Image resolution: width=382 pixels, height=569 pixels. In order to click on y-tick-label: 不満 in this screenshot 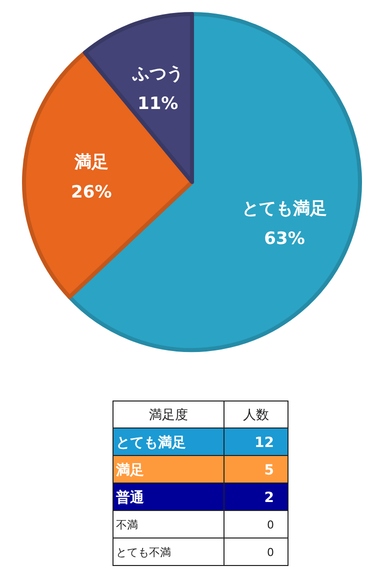, I will do `click(127, 525)`.